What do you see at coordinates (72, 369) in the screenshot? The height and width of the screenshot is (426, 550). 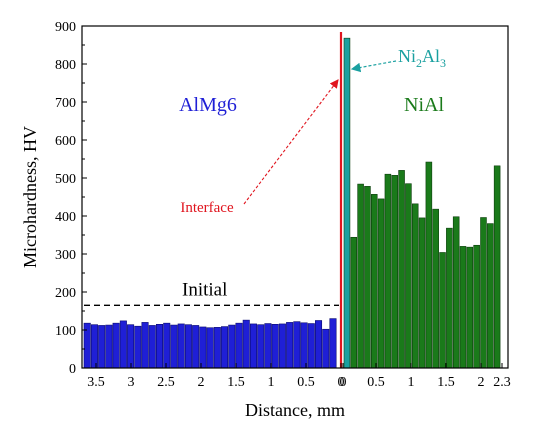 I see `y-tick-label: 0` at bounding box center [72, 369].